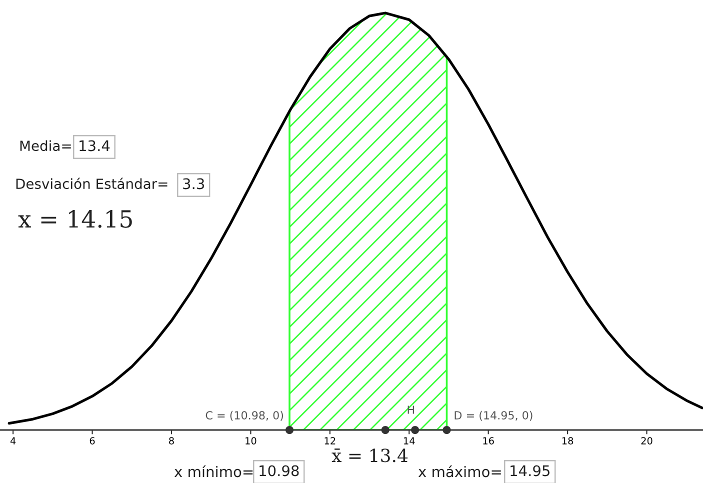 Image resolution: width=703 pixels, height=483 pixels. What do you see at coordinates (370, 455) in the screenshot?
I see `text: x̄ = 13.4` at bounding box center [370, 455].